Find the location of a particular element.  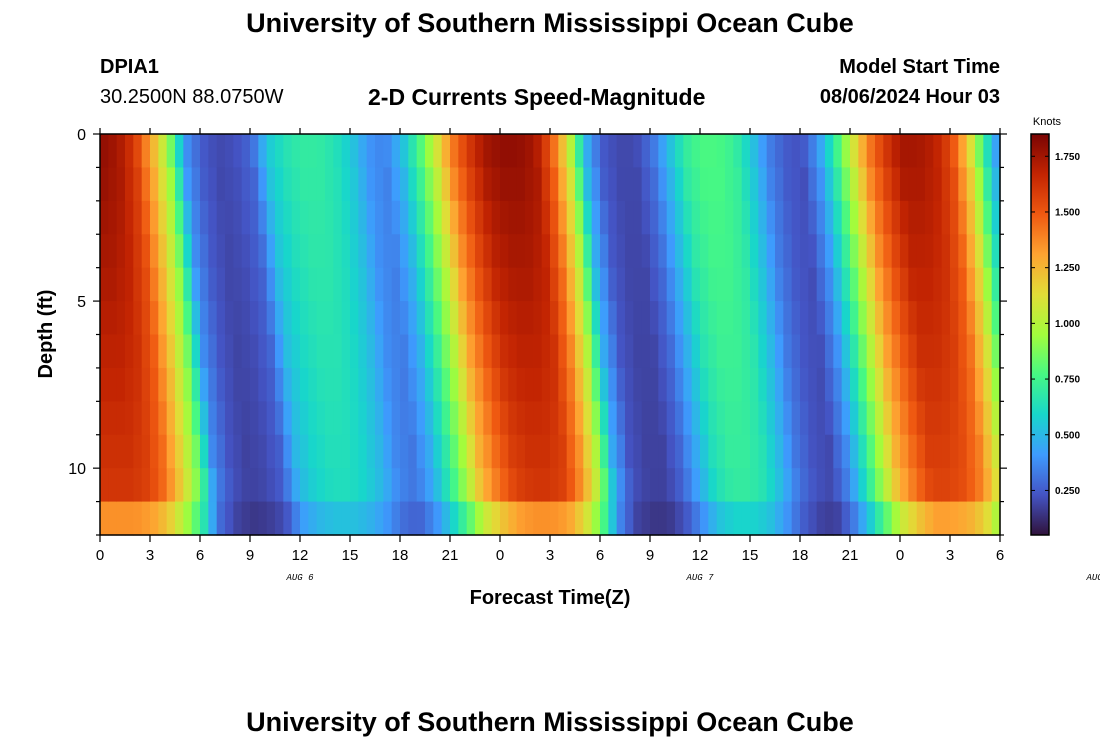

y-tick-label: 5 is located at coordinates (81, 302).